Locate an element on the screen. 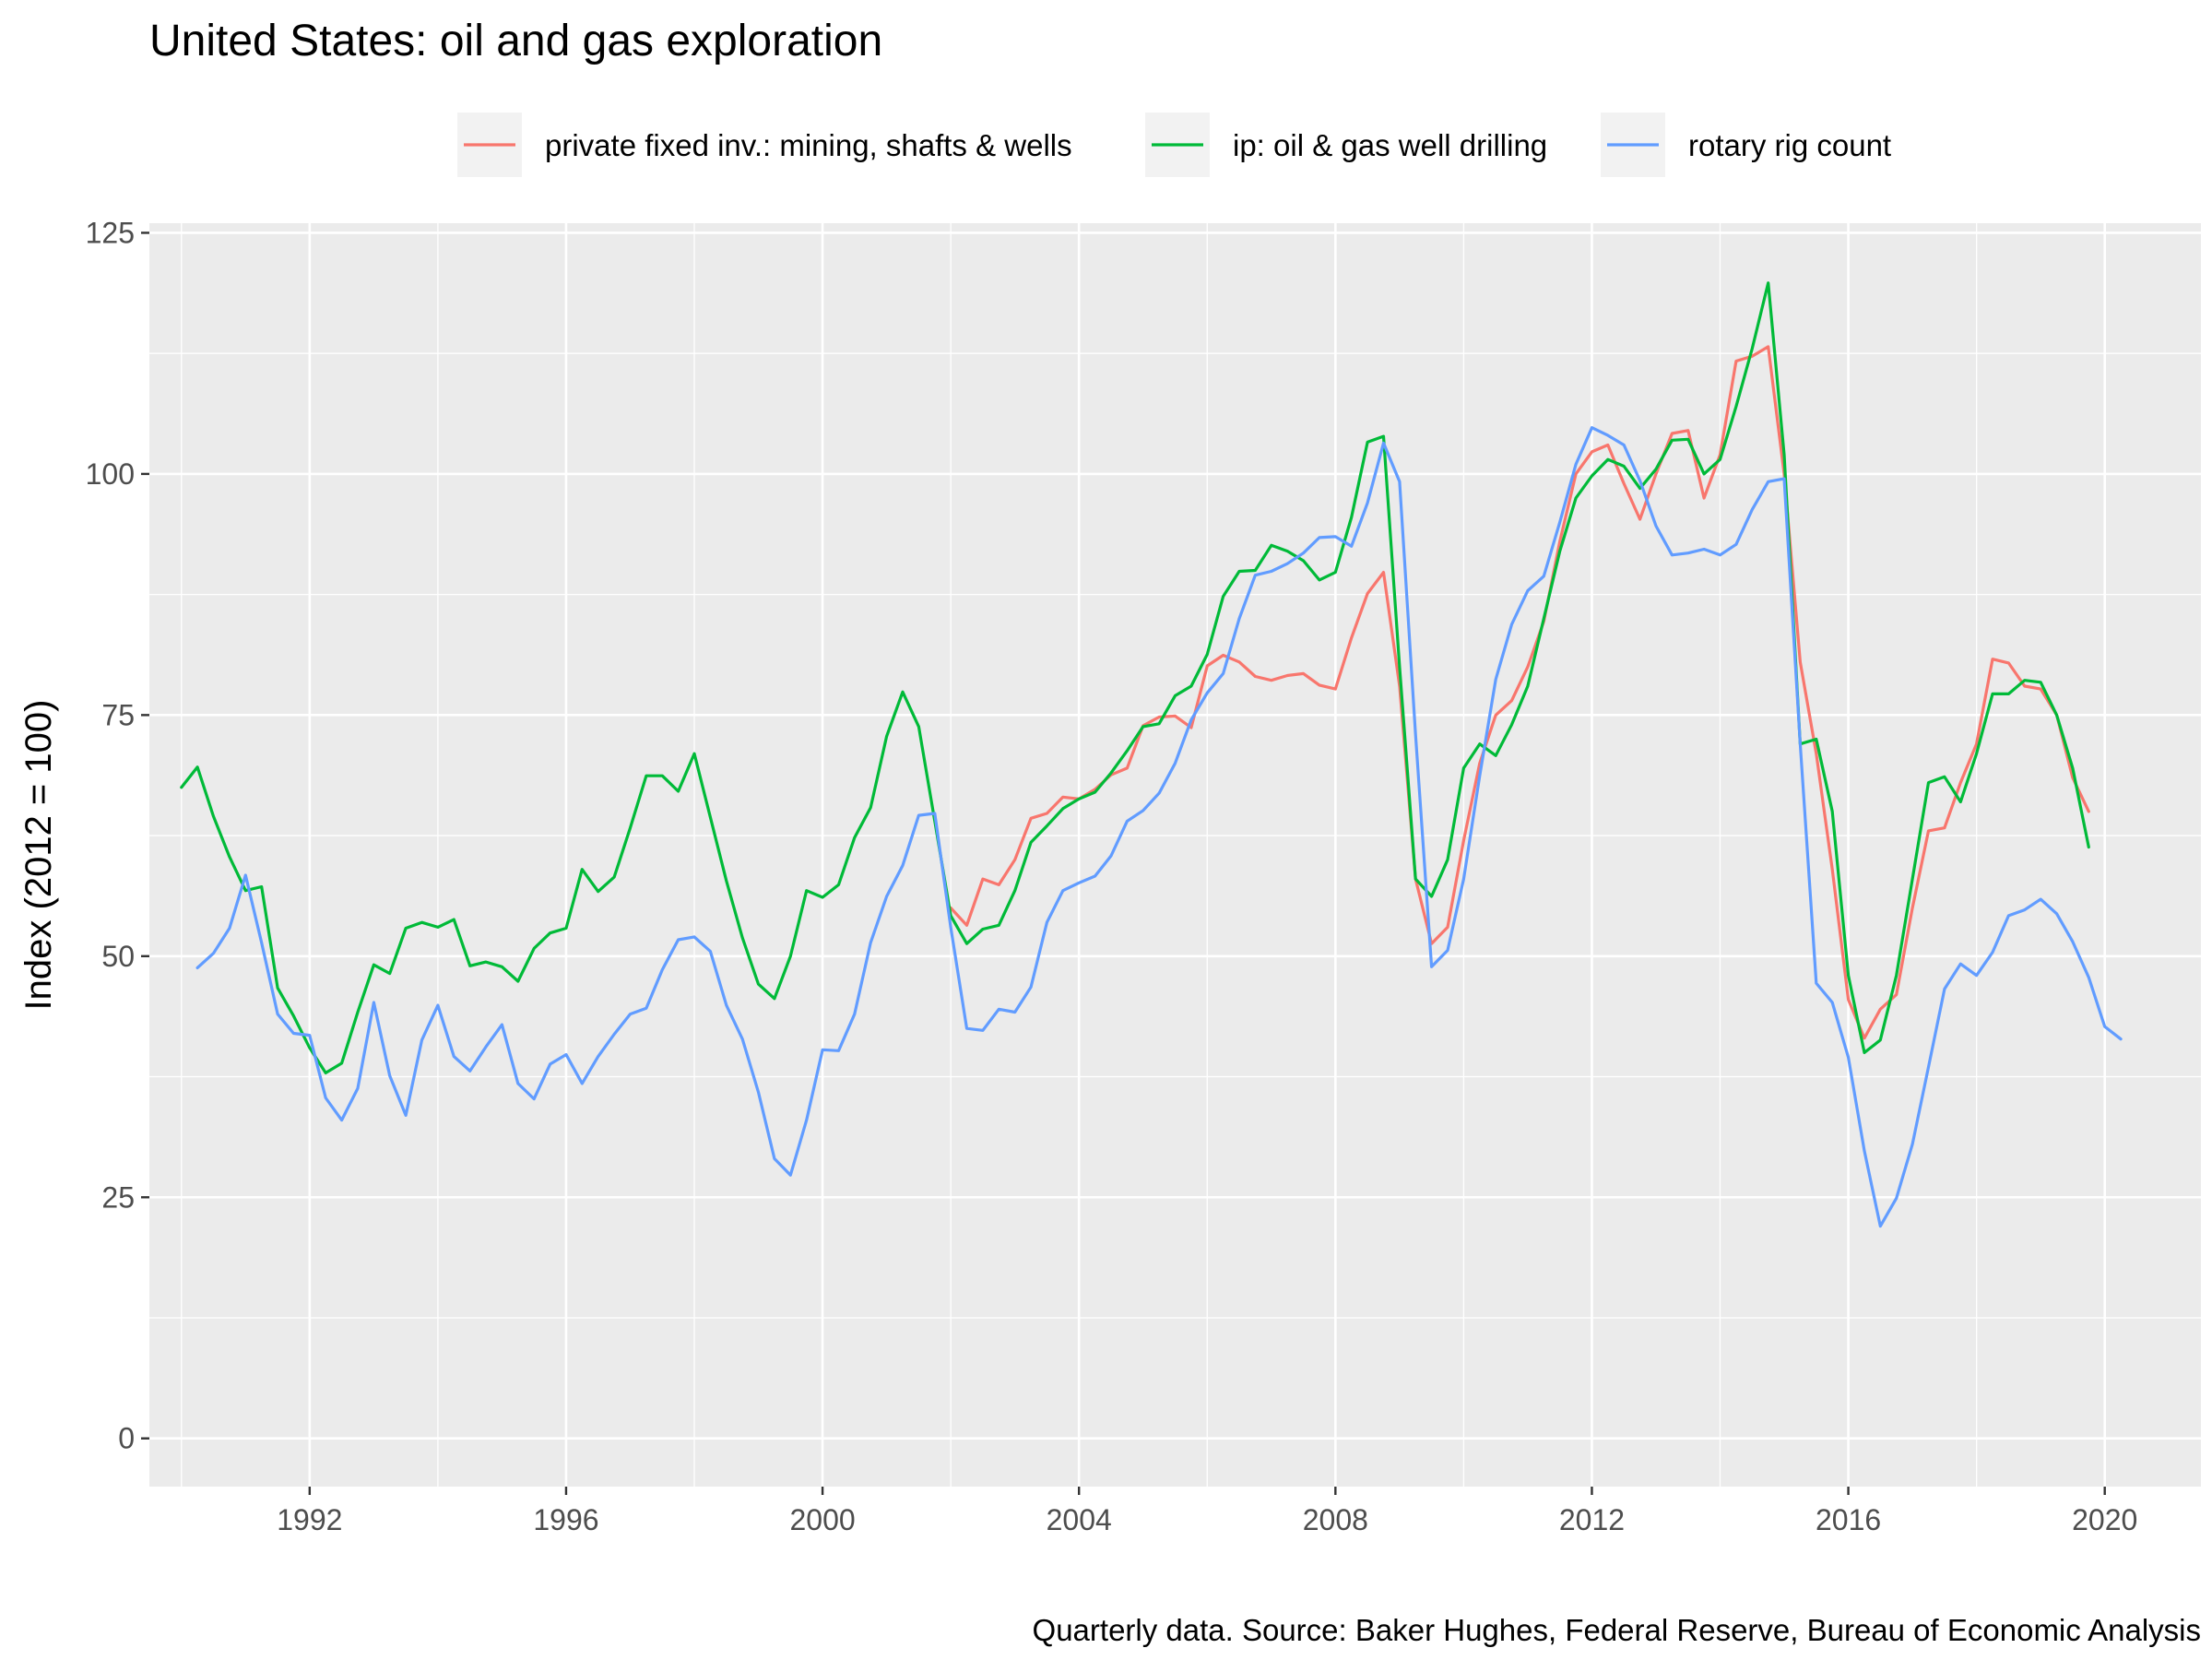 The height and width of the screenshot is (1660, 2212). x-tick-label: 2016 is located at coordinates (1849, 1519).